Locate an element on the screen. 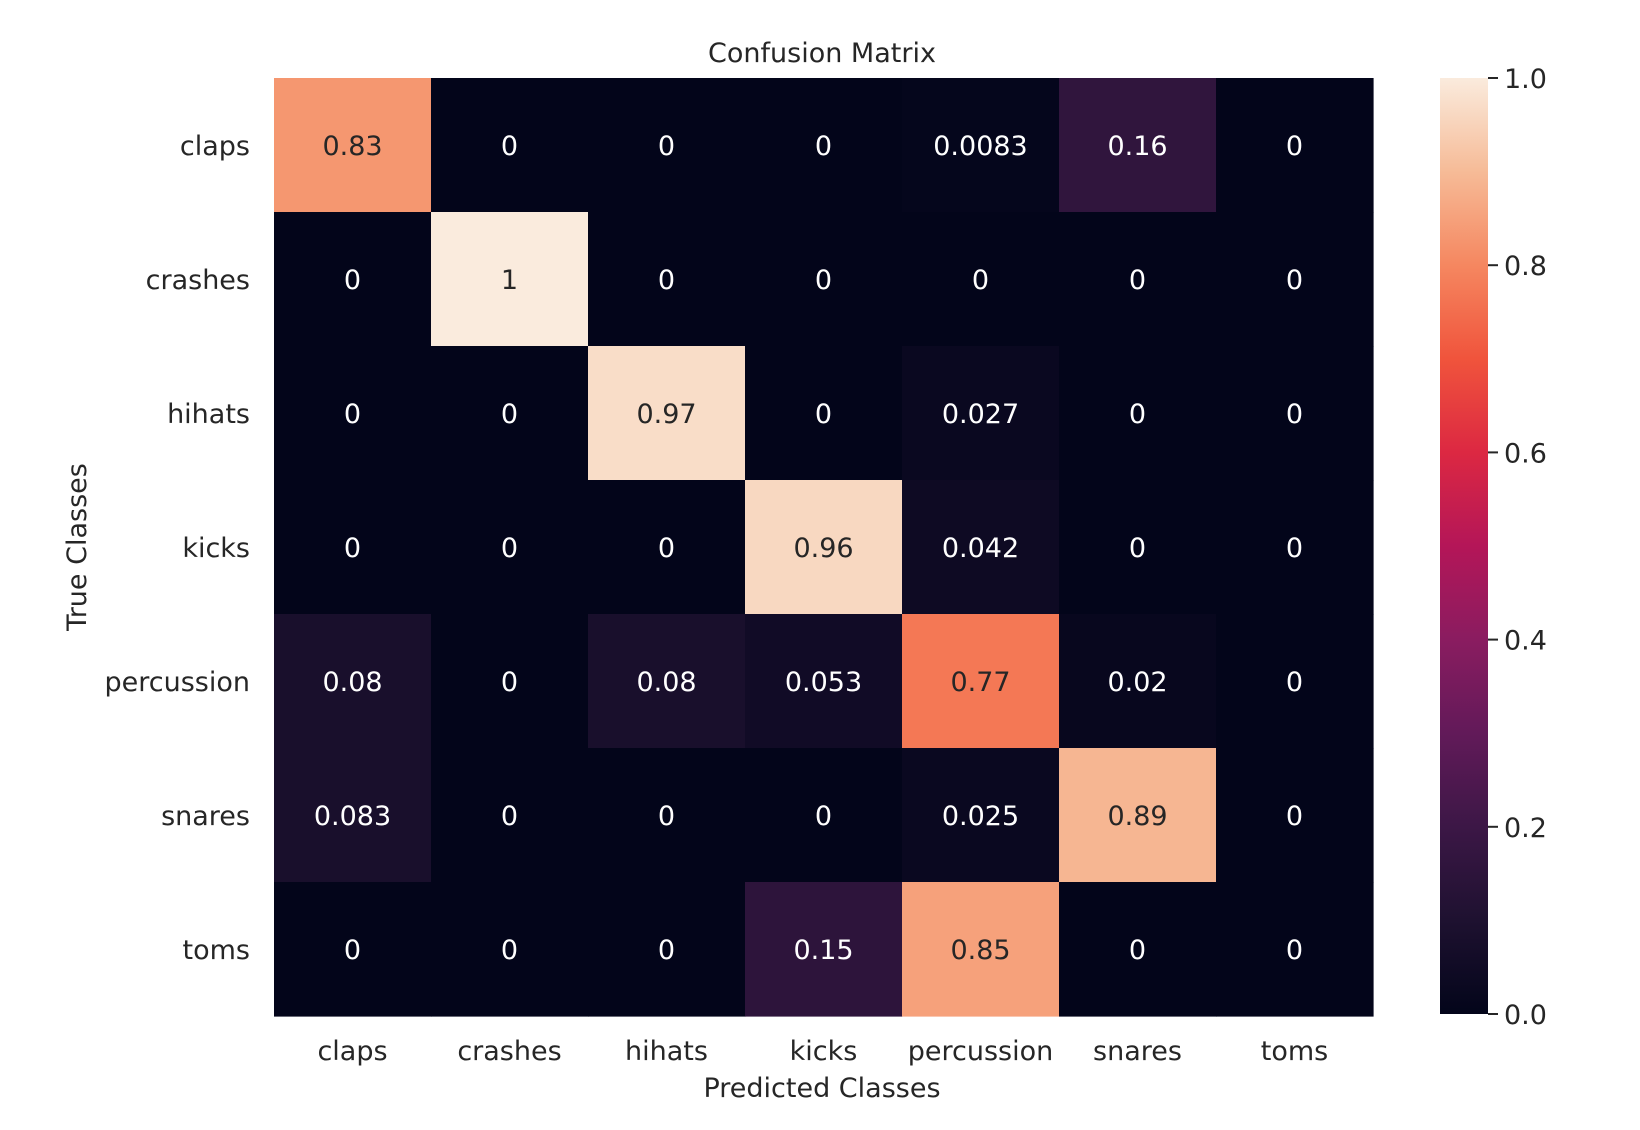  cell-label: 0.02 is located at coordinates (1137, 682).